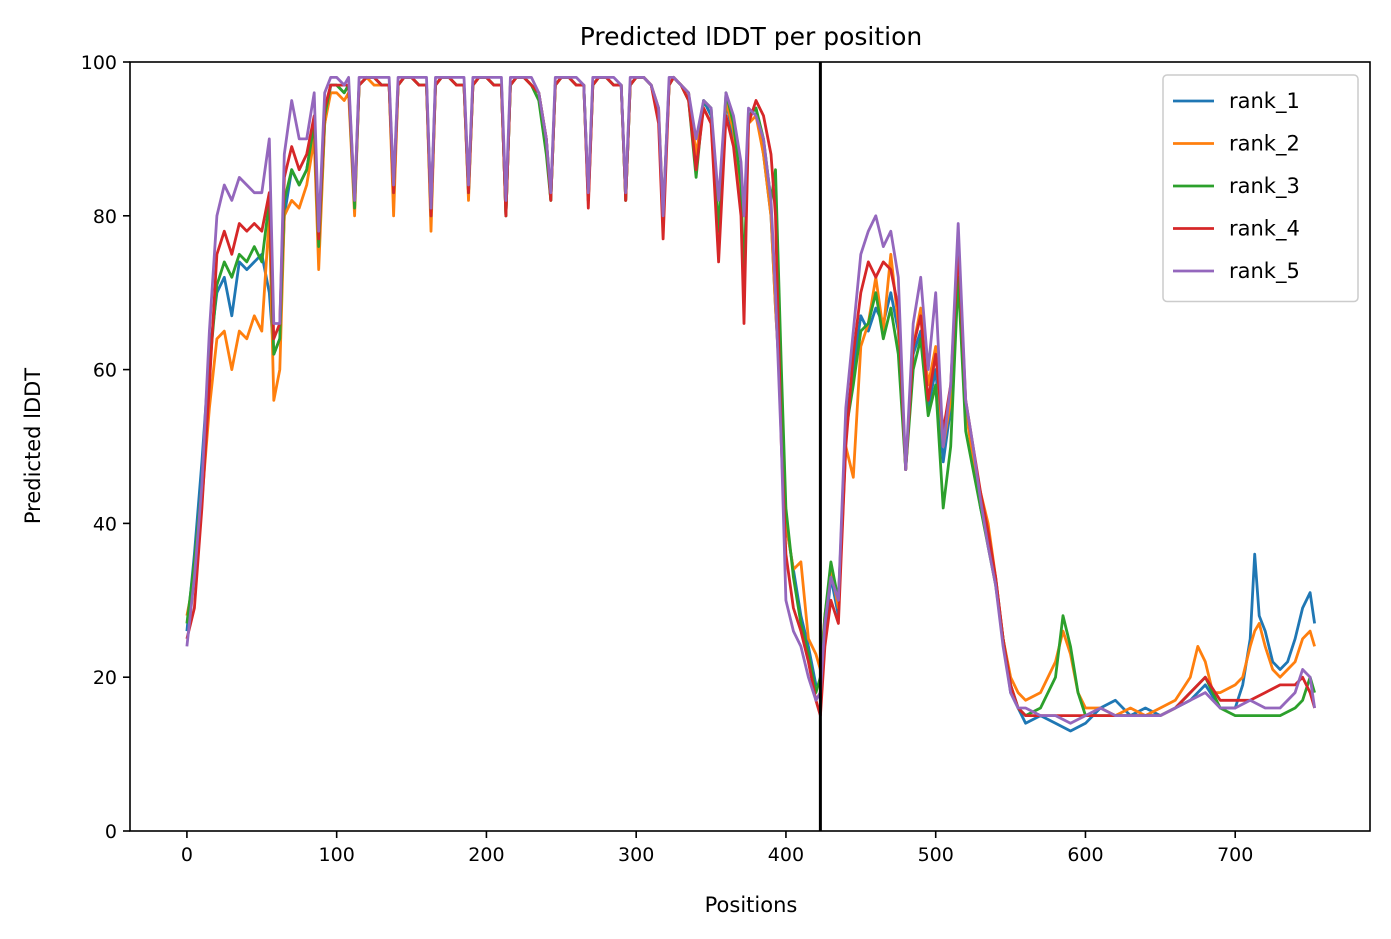 This screenshot has height=939, width=1391. What do you see at coordinates (1235, 855) in the screenshot?
I see `x-tick-label: 700` at bounding box center [1235, 855].